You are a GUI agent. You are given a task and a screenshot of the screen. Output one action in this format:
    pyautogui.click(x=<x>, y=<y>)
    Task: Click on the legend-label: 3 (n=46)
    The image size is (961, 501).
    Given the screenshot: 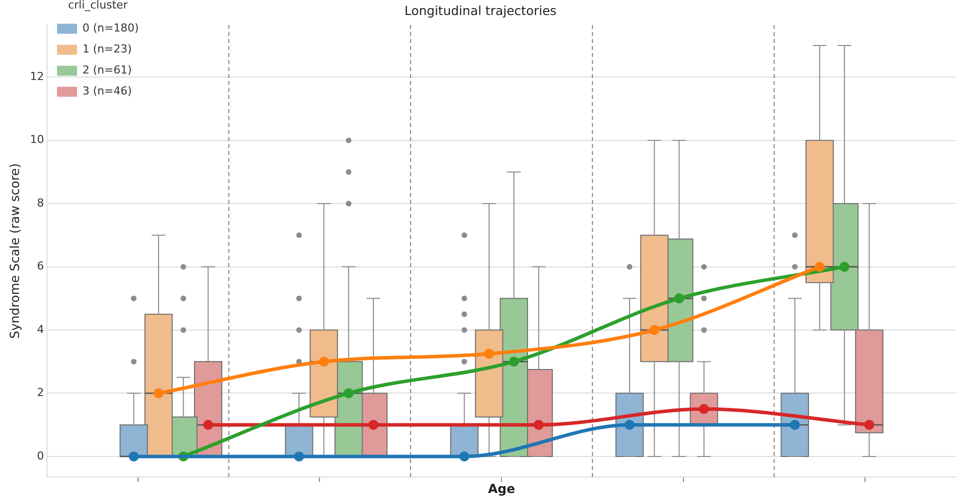 What is the action you would take?
    pyautogui.click(x=107, y=91)
    